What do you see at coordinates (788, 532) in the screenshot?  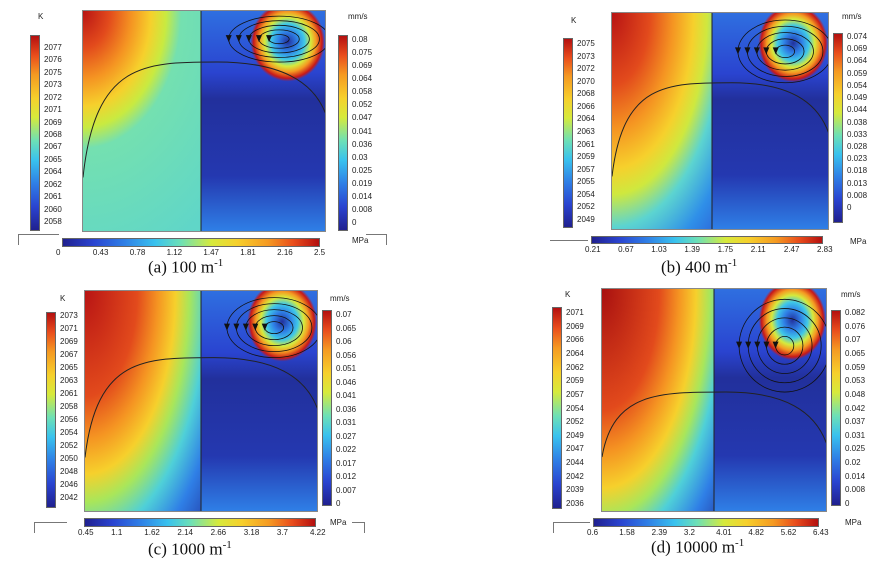 I see `tick-label: 5.62` at bounding box center [788, 532].